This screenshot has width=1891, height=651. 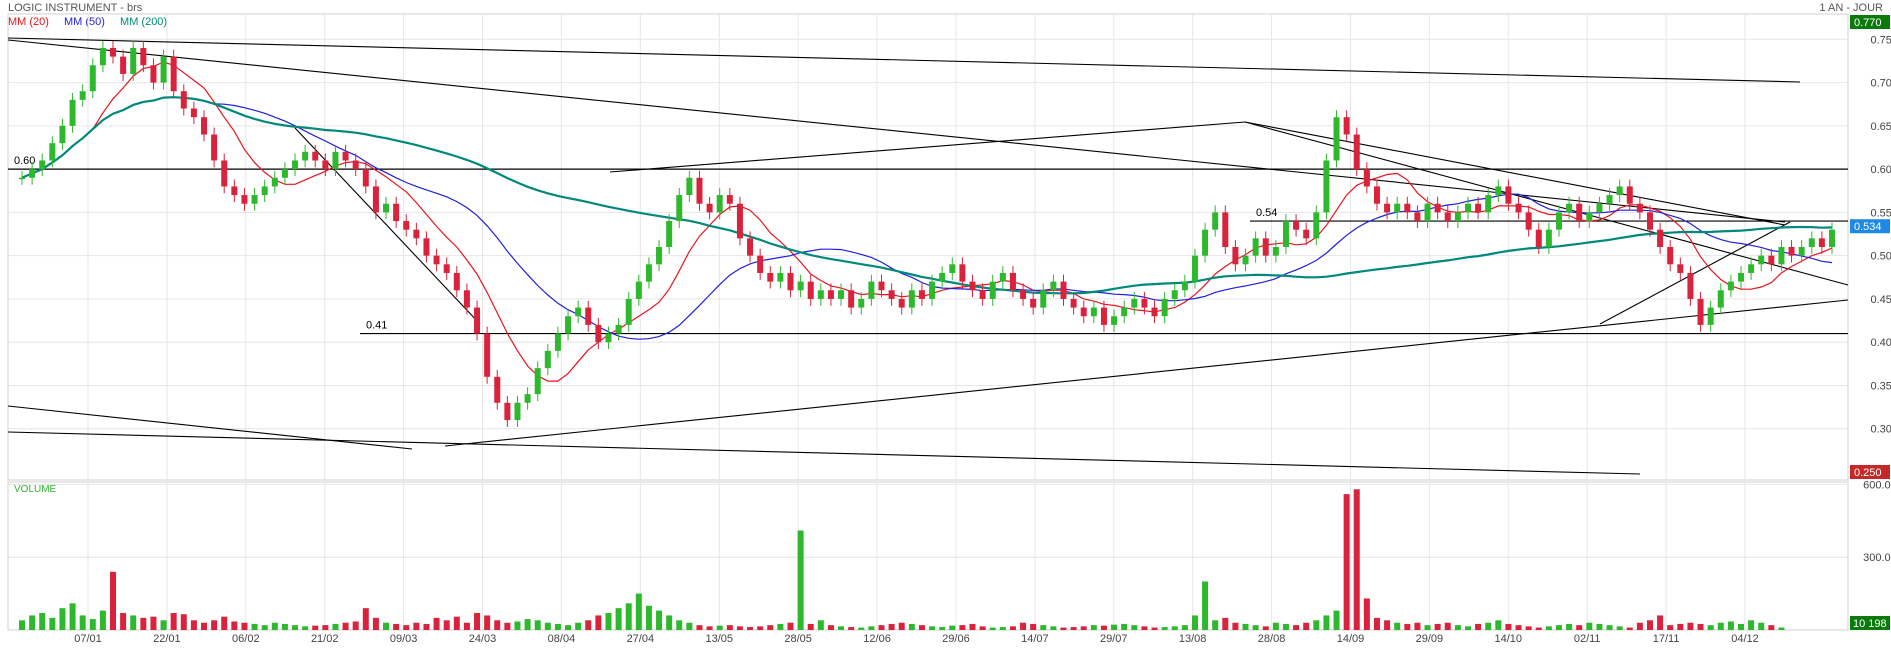 What do you see at coordinates (1880, 84) in the screenshot?
I see `price-tick-label: 0.700` at bounding box center [1880, 84].